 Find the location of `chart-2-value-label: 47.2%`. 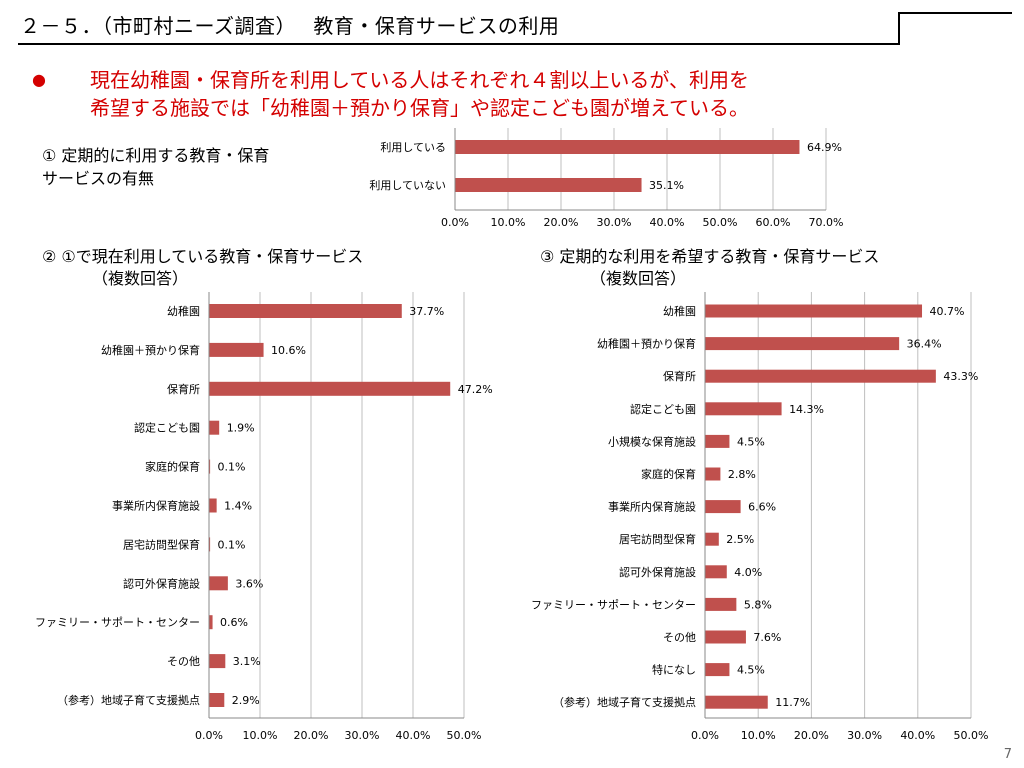

chart-2-value-label: 47.2% is located at coordinates (475, 389).